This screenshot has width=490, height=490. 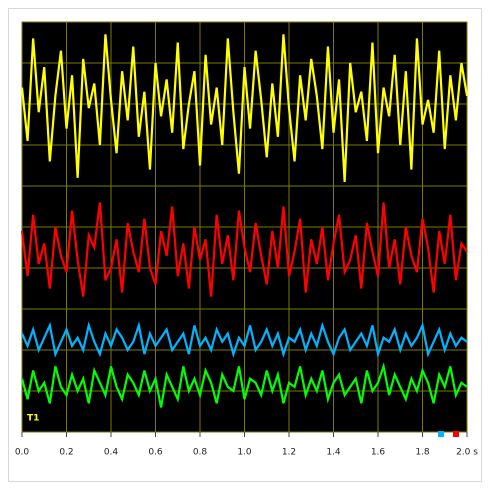 I want to click on x-tick-label: 0.8, so click(x=200, y=453).